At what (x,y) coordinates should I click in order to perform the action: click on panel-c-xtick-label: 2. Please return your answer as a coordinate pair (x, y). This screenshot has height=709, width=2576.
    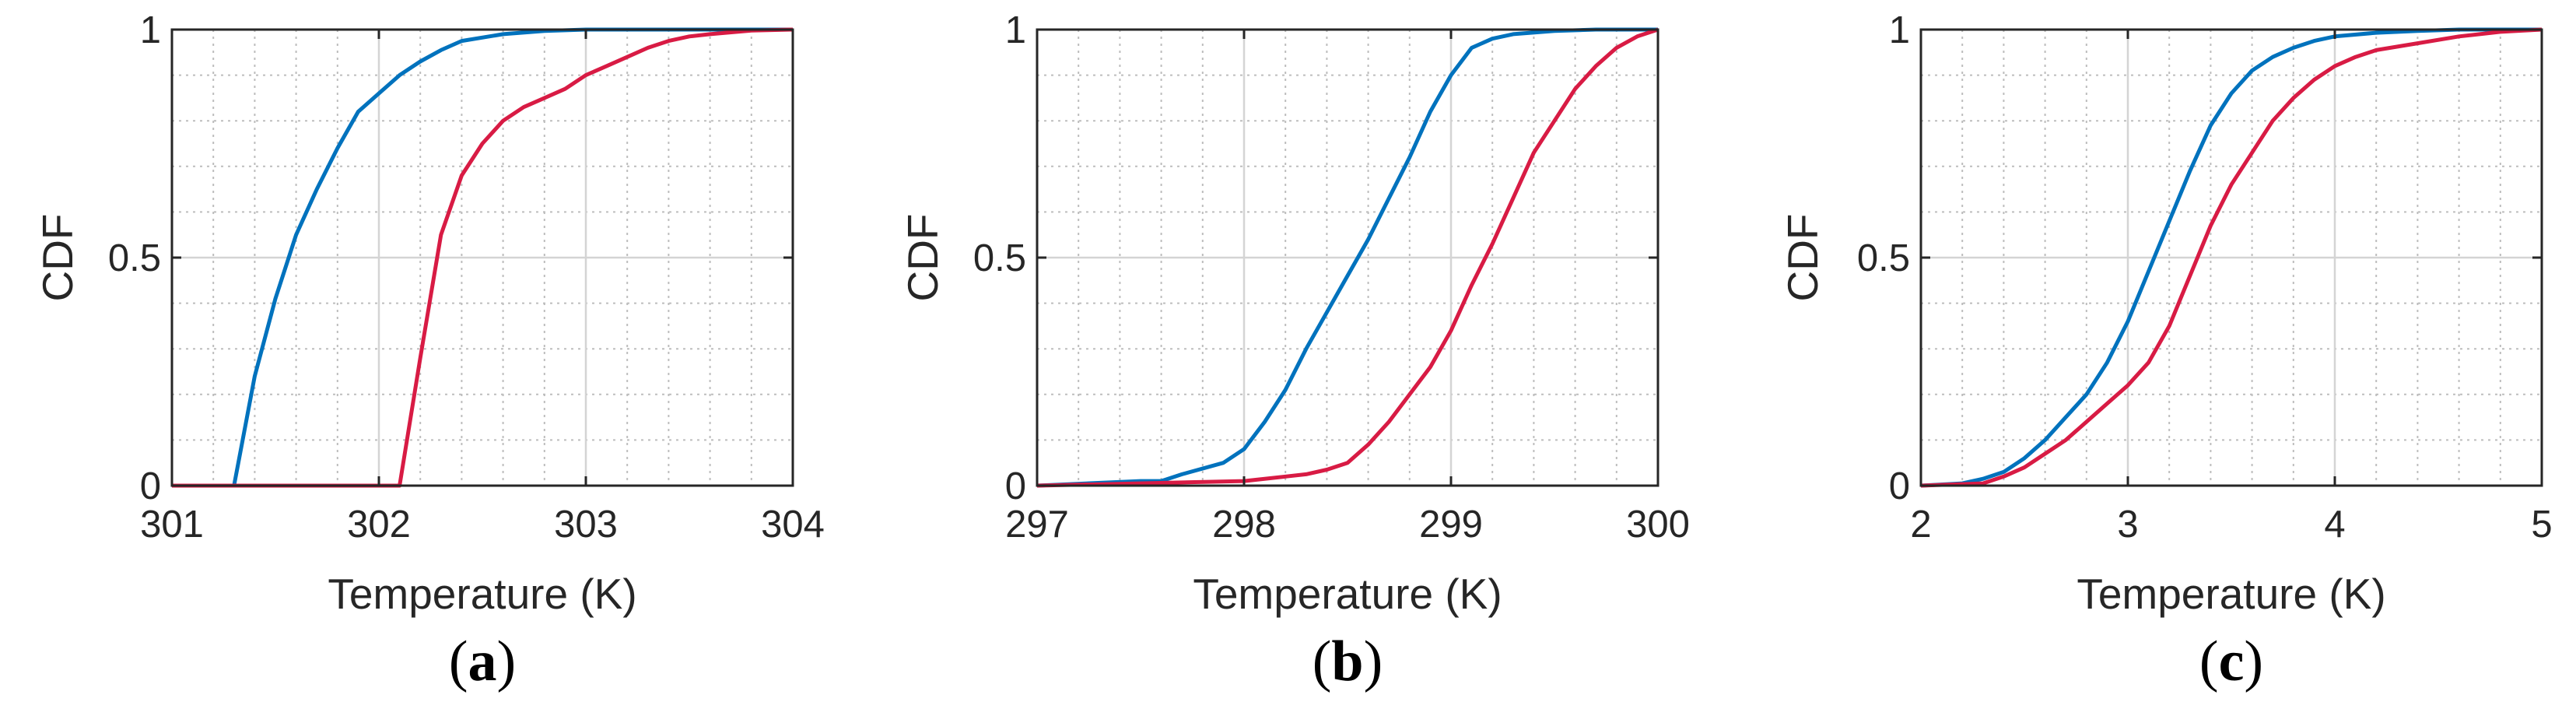
    Looking at the image, I should click on (1920, 525).